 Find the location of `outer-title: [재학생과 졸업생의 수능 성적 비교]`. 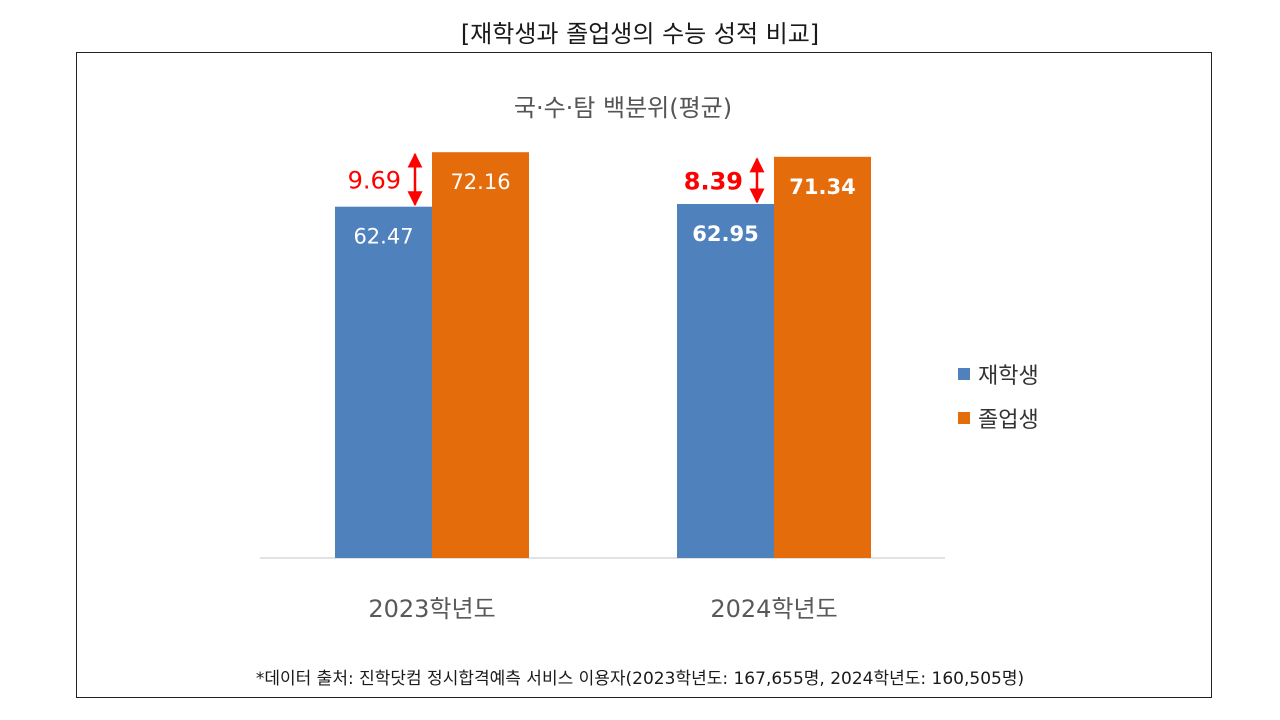

outer-title: [재학생과 졸업생의 수능 성적 비교] is located at coordinates (640, 34).